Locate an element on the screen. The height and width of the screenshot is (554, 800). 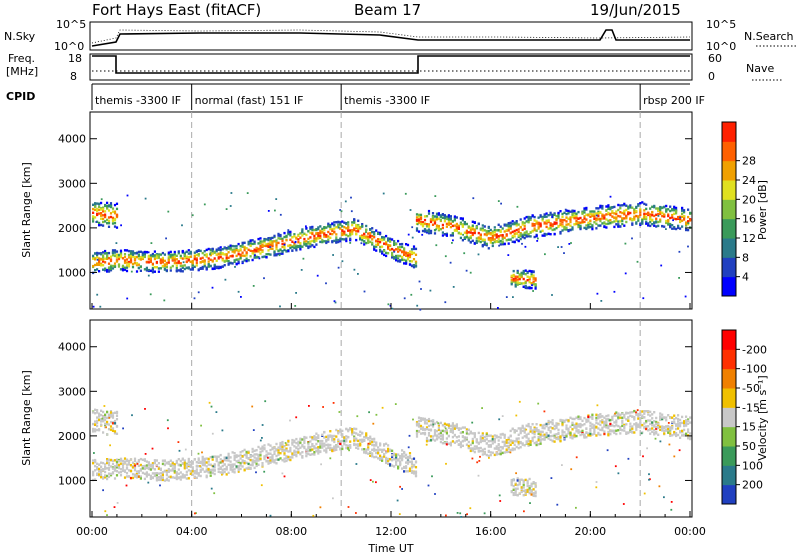
cpid-segment-label: themis -3300 IF is located at coordinates (387, 100).